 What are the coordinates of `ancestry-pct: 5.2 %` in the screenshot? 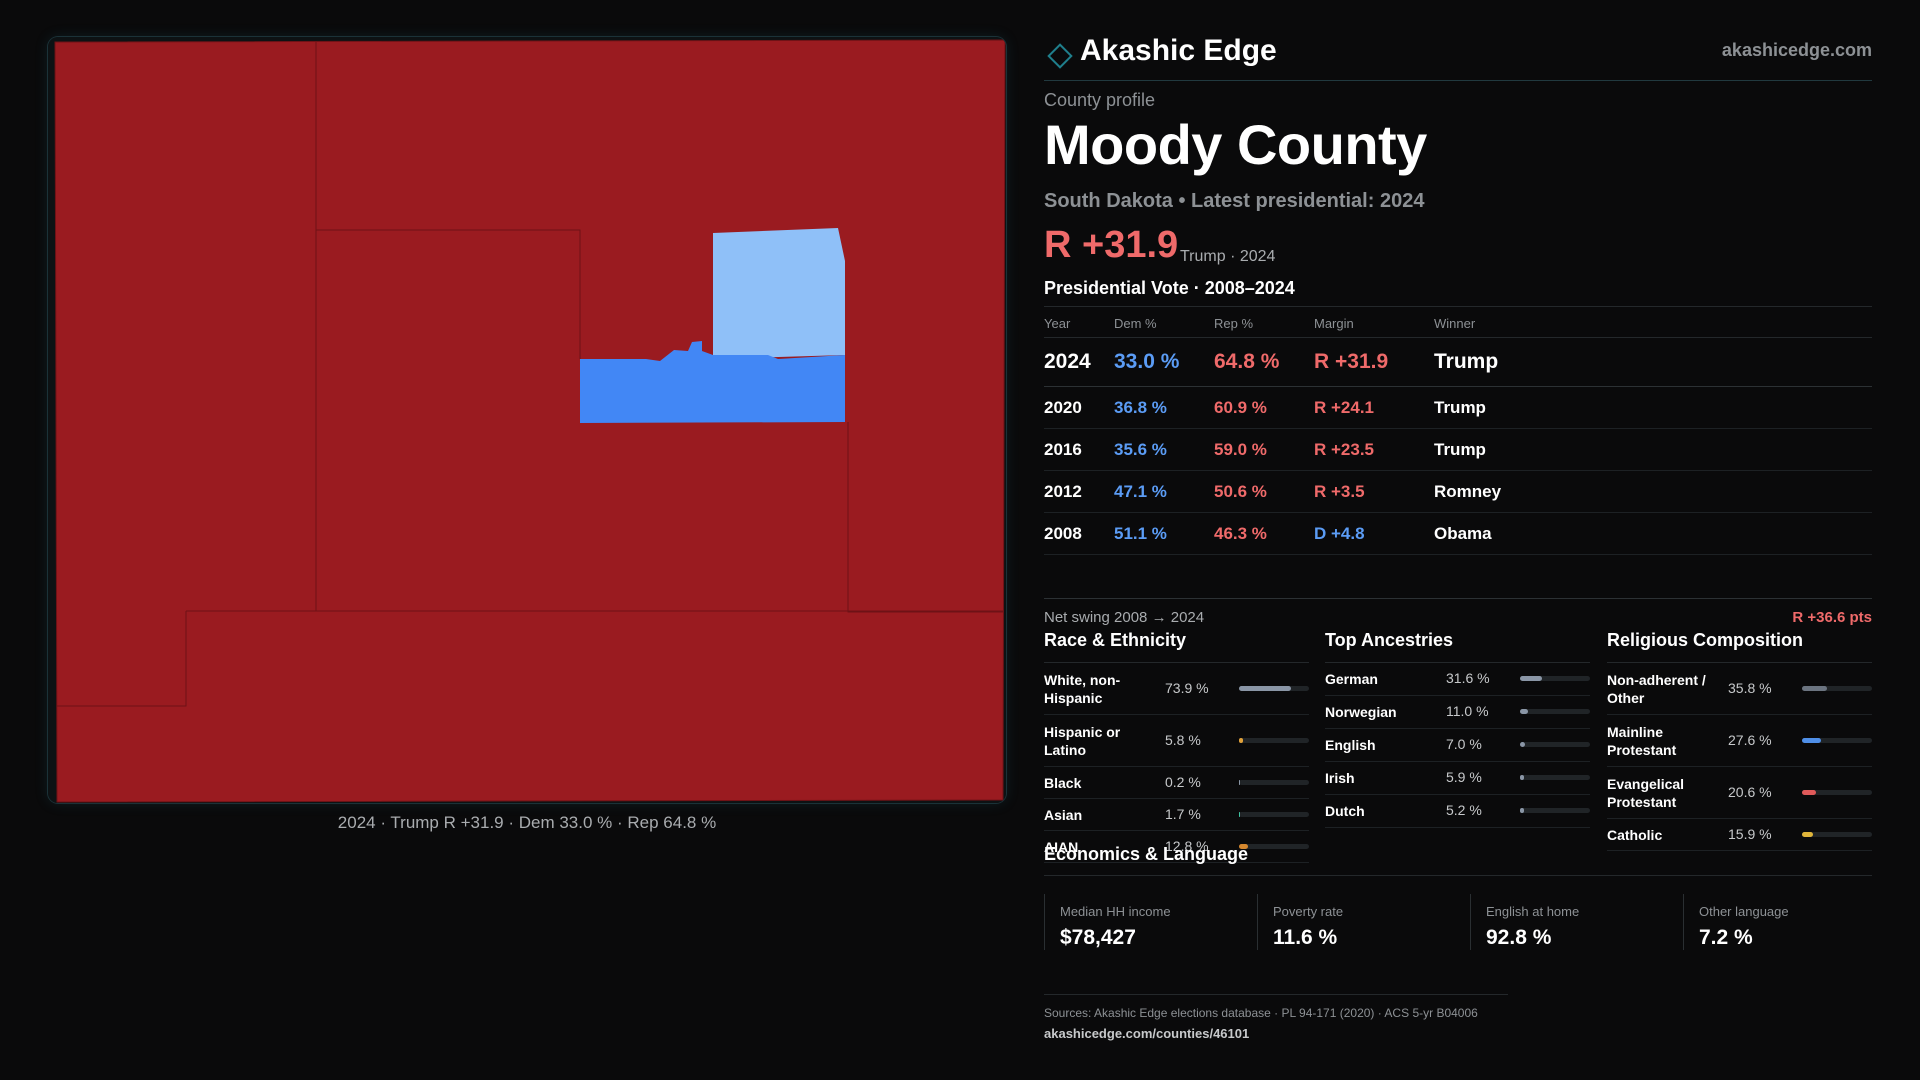 It's located at (1464, 810).